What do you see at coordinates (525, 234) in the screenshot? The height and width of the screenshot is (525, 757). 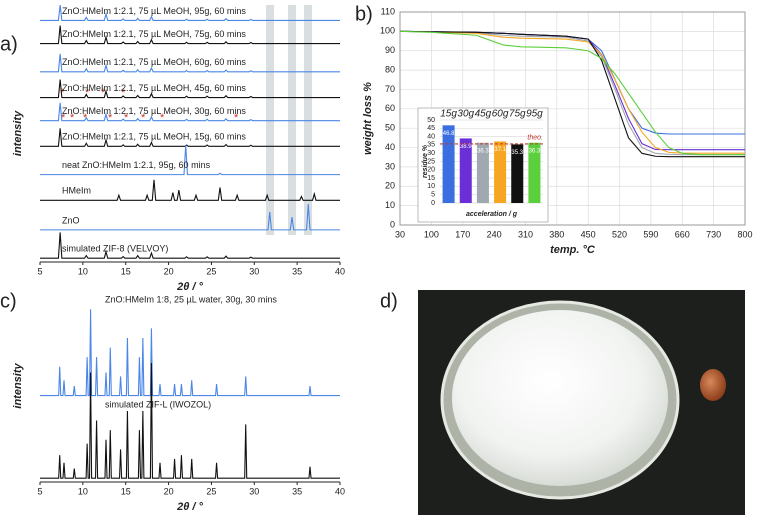 I see `x-tick-label: 310` at bounding box center [525, 234].